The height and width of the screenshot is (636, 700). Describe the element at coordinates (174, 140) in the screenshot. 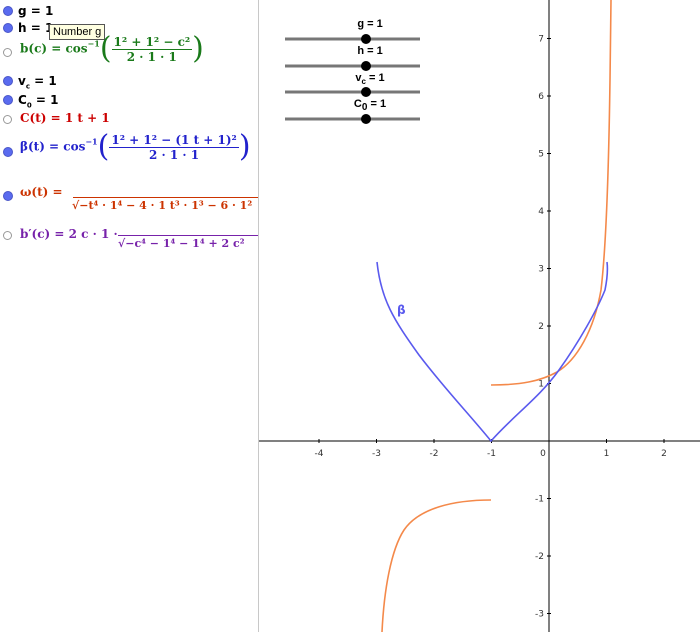

I see `beta-numerator: 1² + 1² − (1 t + 1)²` at that location.